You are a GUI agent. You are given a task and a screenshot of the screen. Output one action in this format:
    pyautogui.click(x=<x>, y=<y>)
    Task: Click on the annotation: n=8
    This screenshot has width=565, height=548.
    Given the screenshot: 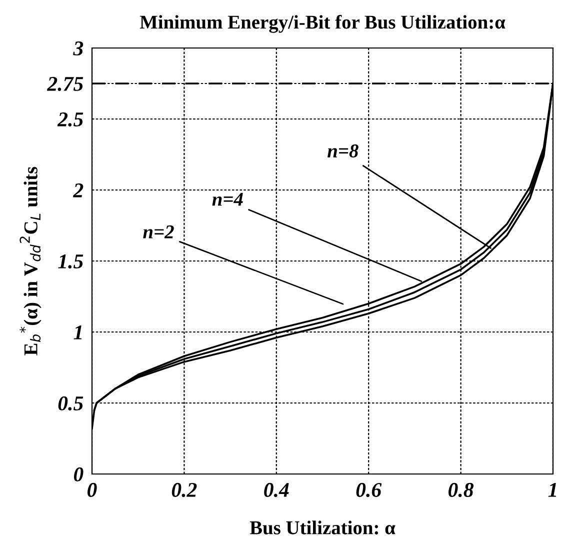 What is the action you would take?
    pyautogui.click(x=343, y=151)
    